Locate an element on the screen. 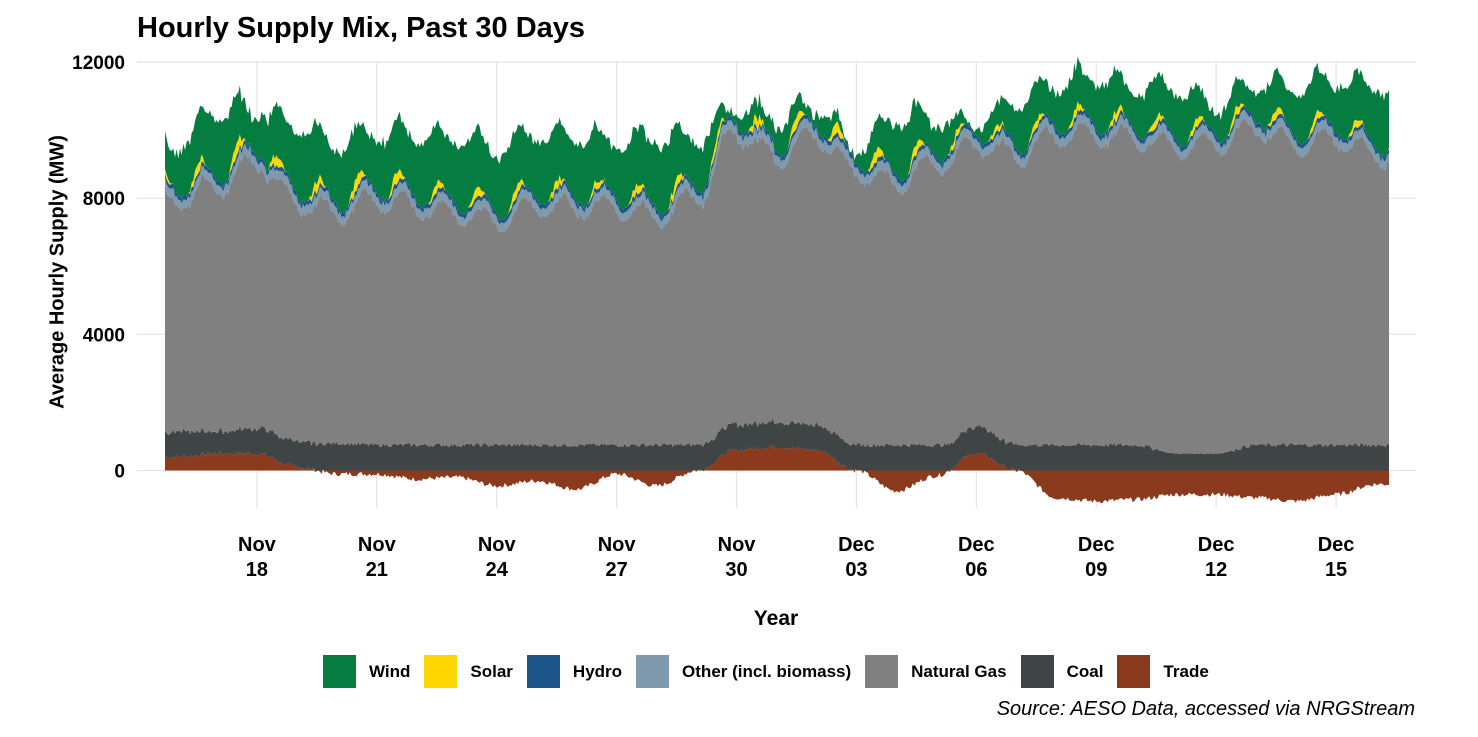  legend-item-hydro: Hydro is located at coordinates (574, 671).